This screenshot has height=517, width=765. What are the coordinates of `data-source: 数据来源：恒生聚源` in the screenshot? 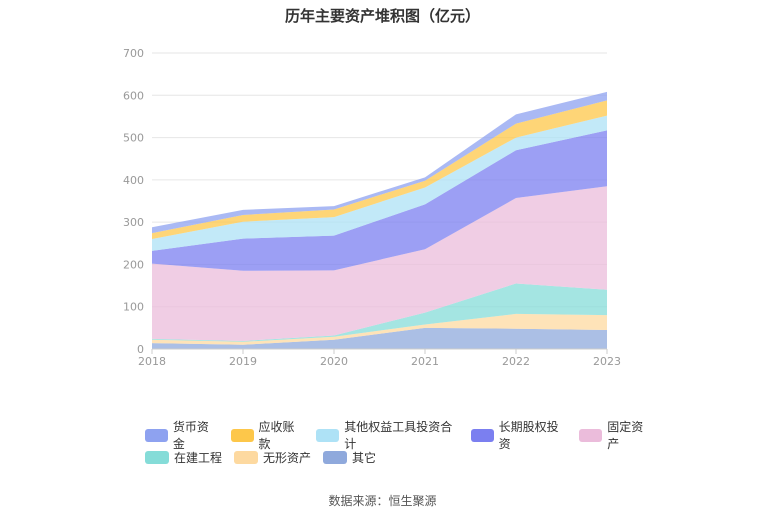 It's located at (382, 501).